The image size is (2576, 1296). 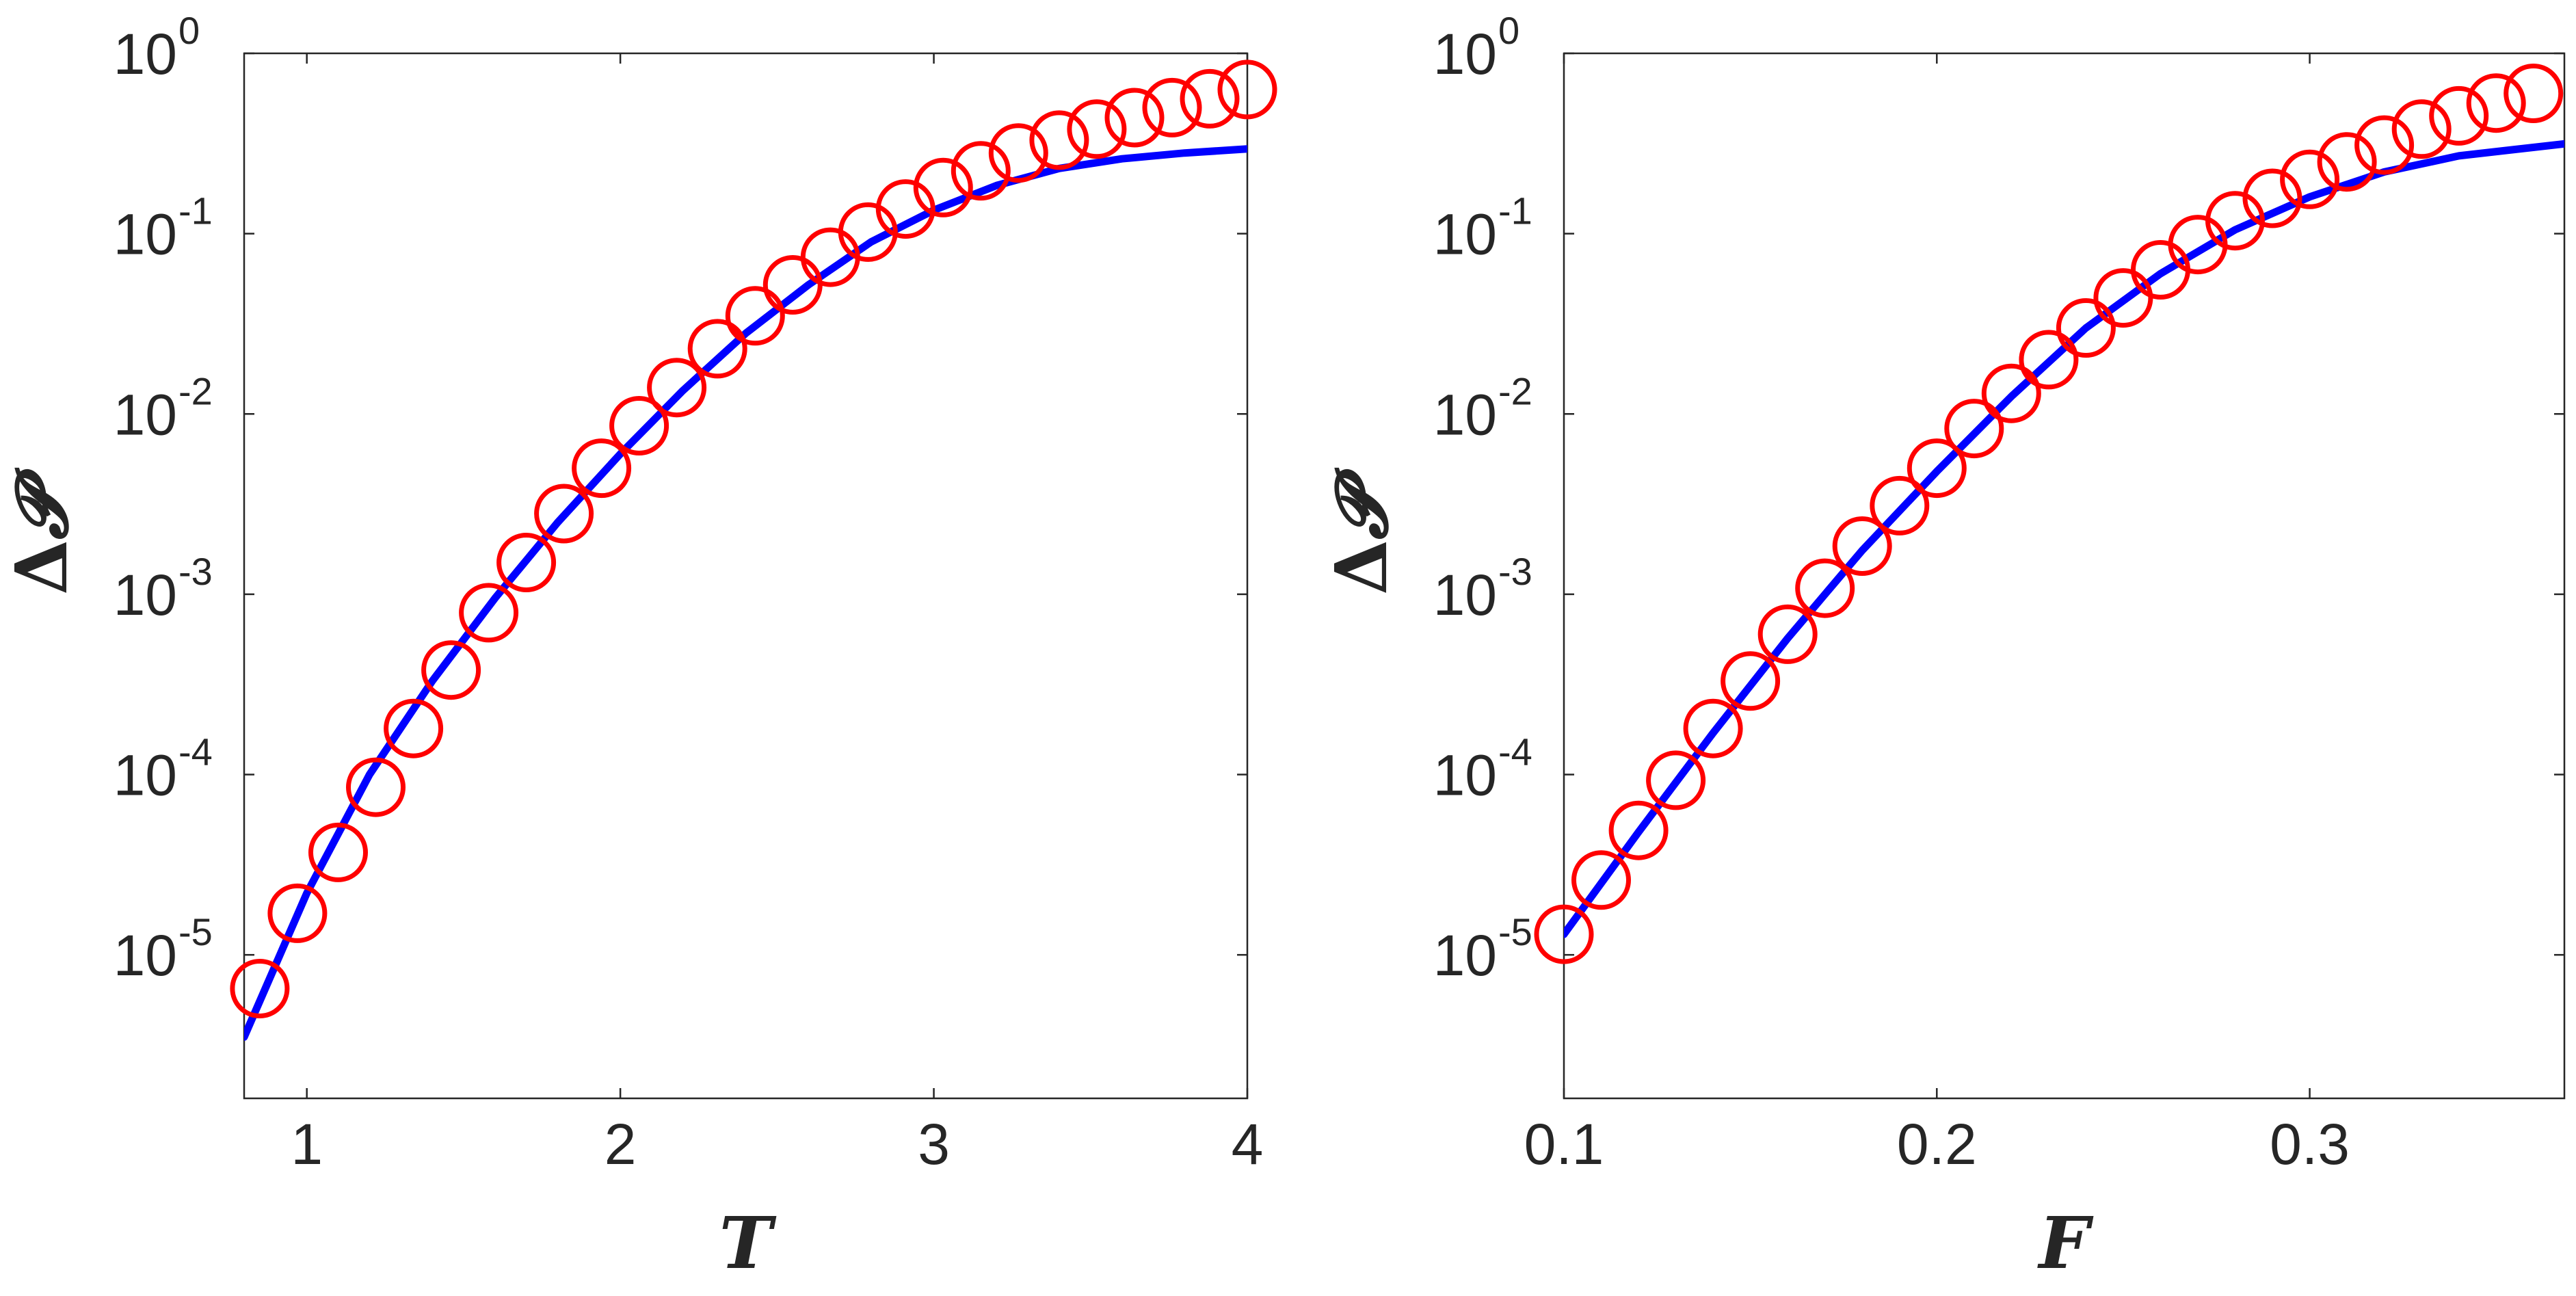 I want to click on left-y-tick-exponent: 0, so click(x=189, y=30).